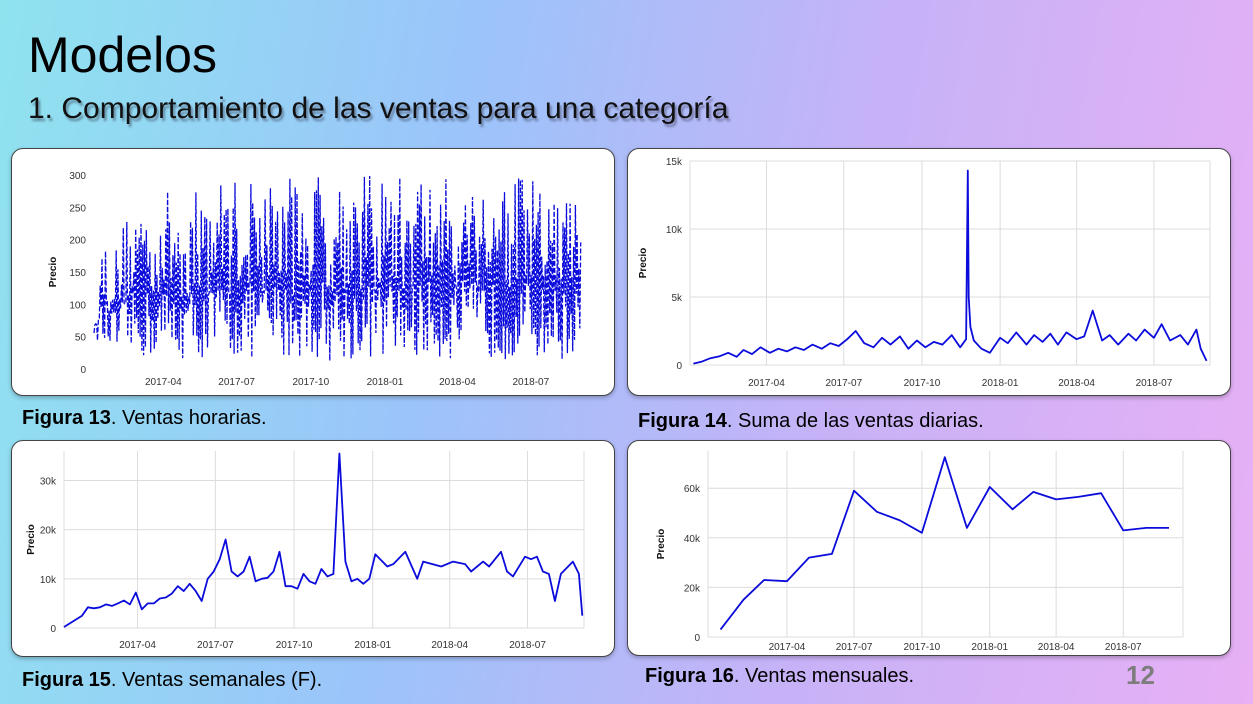 The height and width of the screenshot is (704, 1253). What do you see at coordinates (77, 176) in the screenshot?
I see `y-tick-label: 300` at bounding box center [77, 176].